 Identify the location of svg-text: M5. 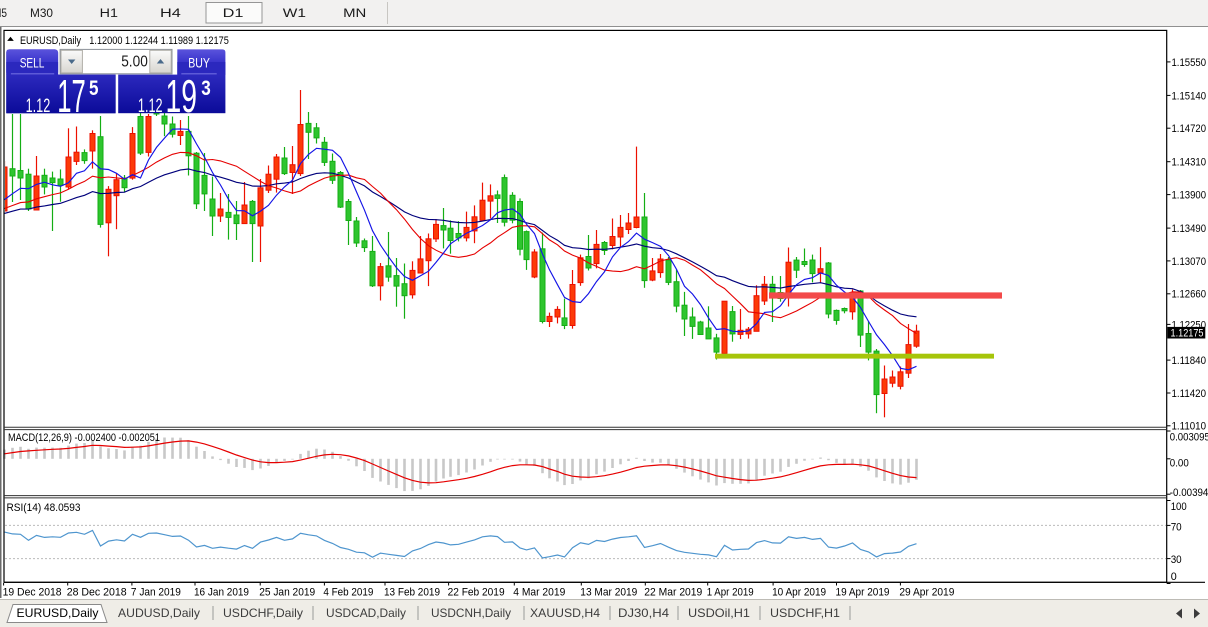
(3, 14).